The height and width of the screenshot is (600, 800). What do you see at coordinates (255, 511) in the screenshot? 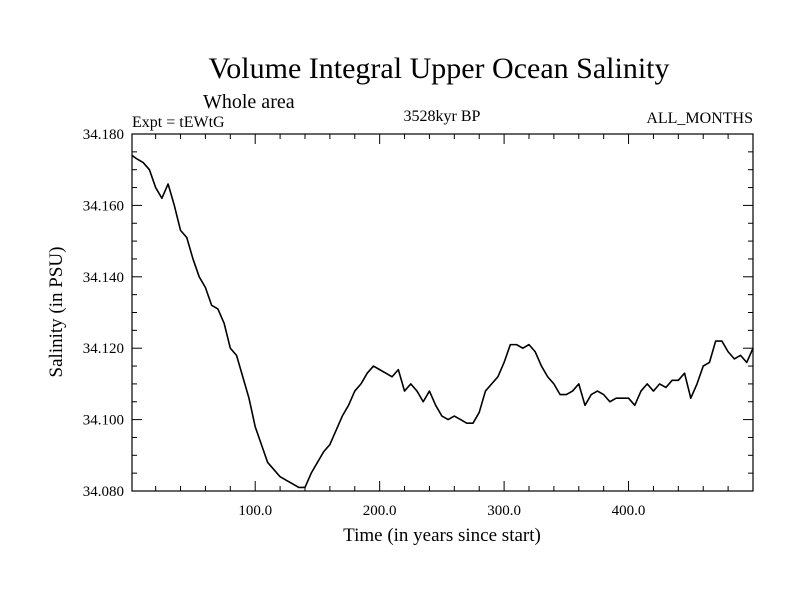
I see `x-tick-label: 100.0` at bounding box center [255, 511].